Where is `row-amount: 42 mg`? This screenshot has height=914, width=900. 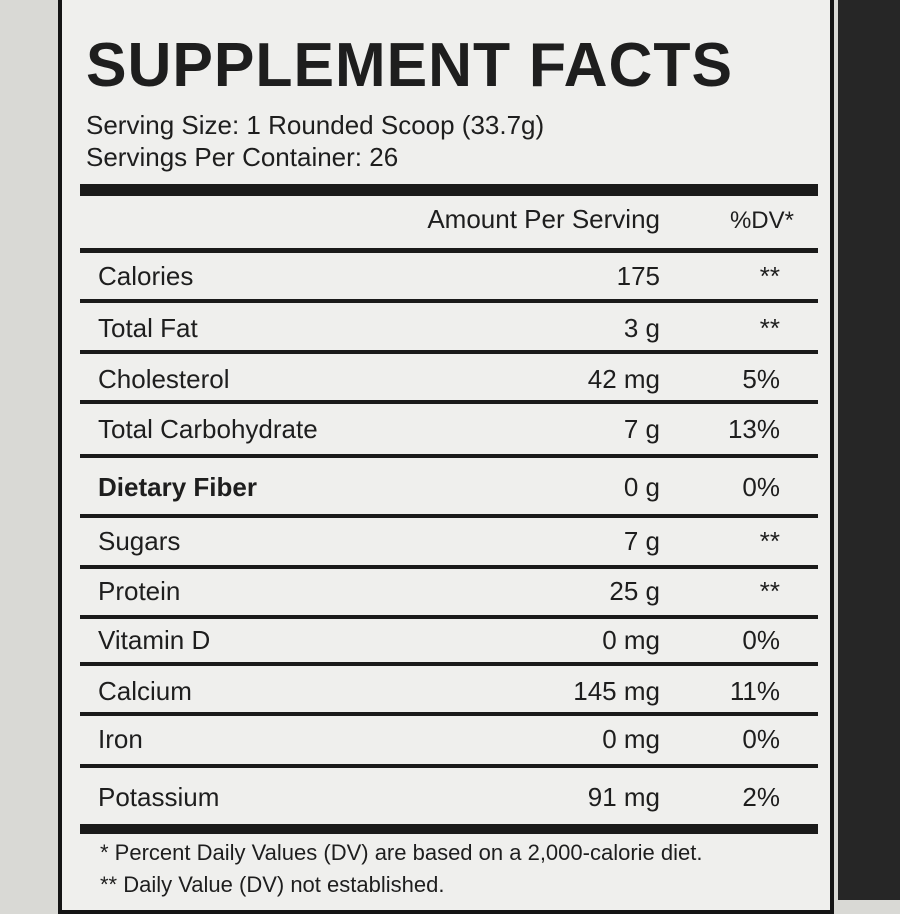 row-amount: 42 mg is located at coordinates (623, 379).